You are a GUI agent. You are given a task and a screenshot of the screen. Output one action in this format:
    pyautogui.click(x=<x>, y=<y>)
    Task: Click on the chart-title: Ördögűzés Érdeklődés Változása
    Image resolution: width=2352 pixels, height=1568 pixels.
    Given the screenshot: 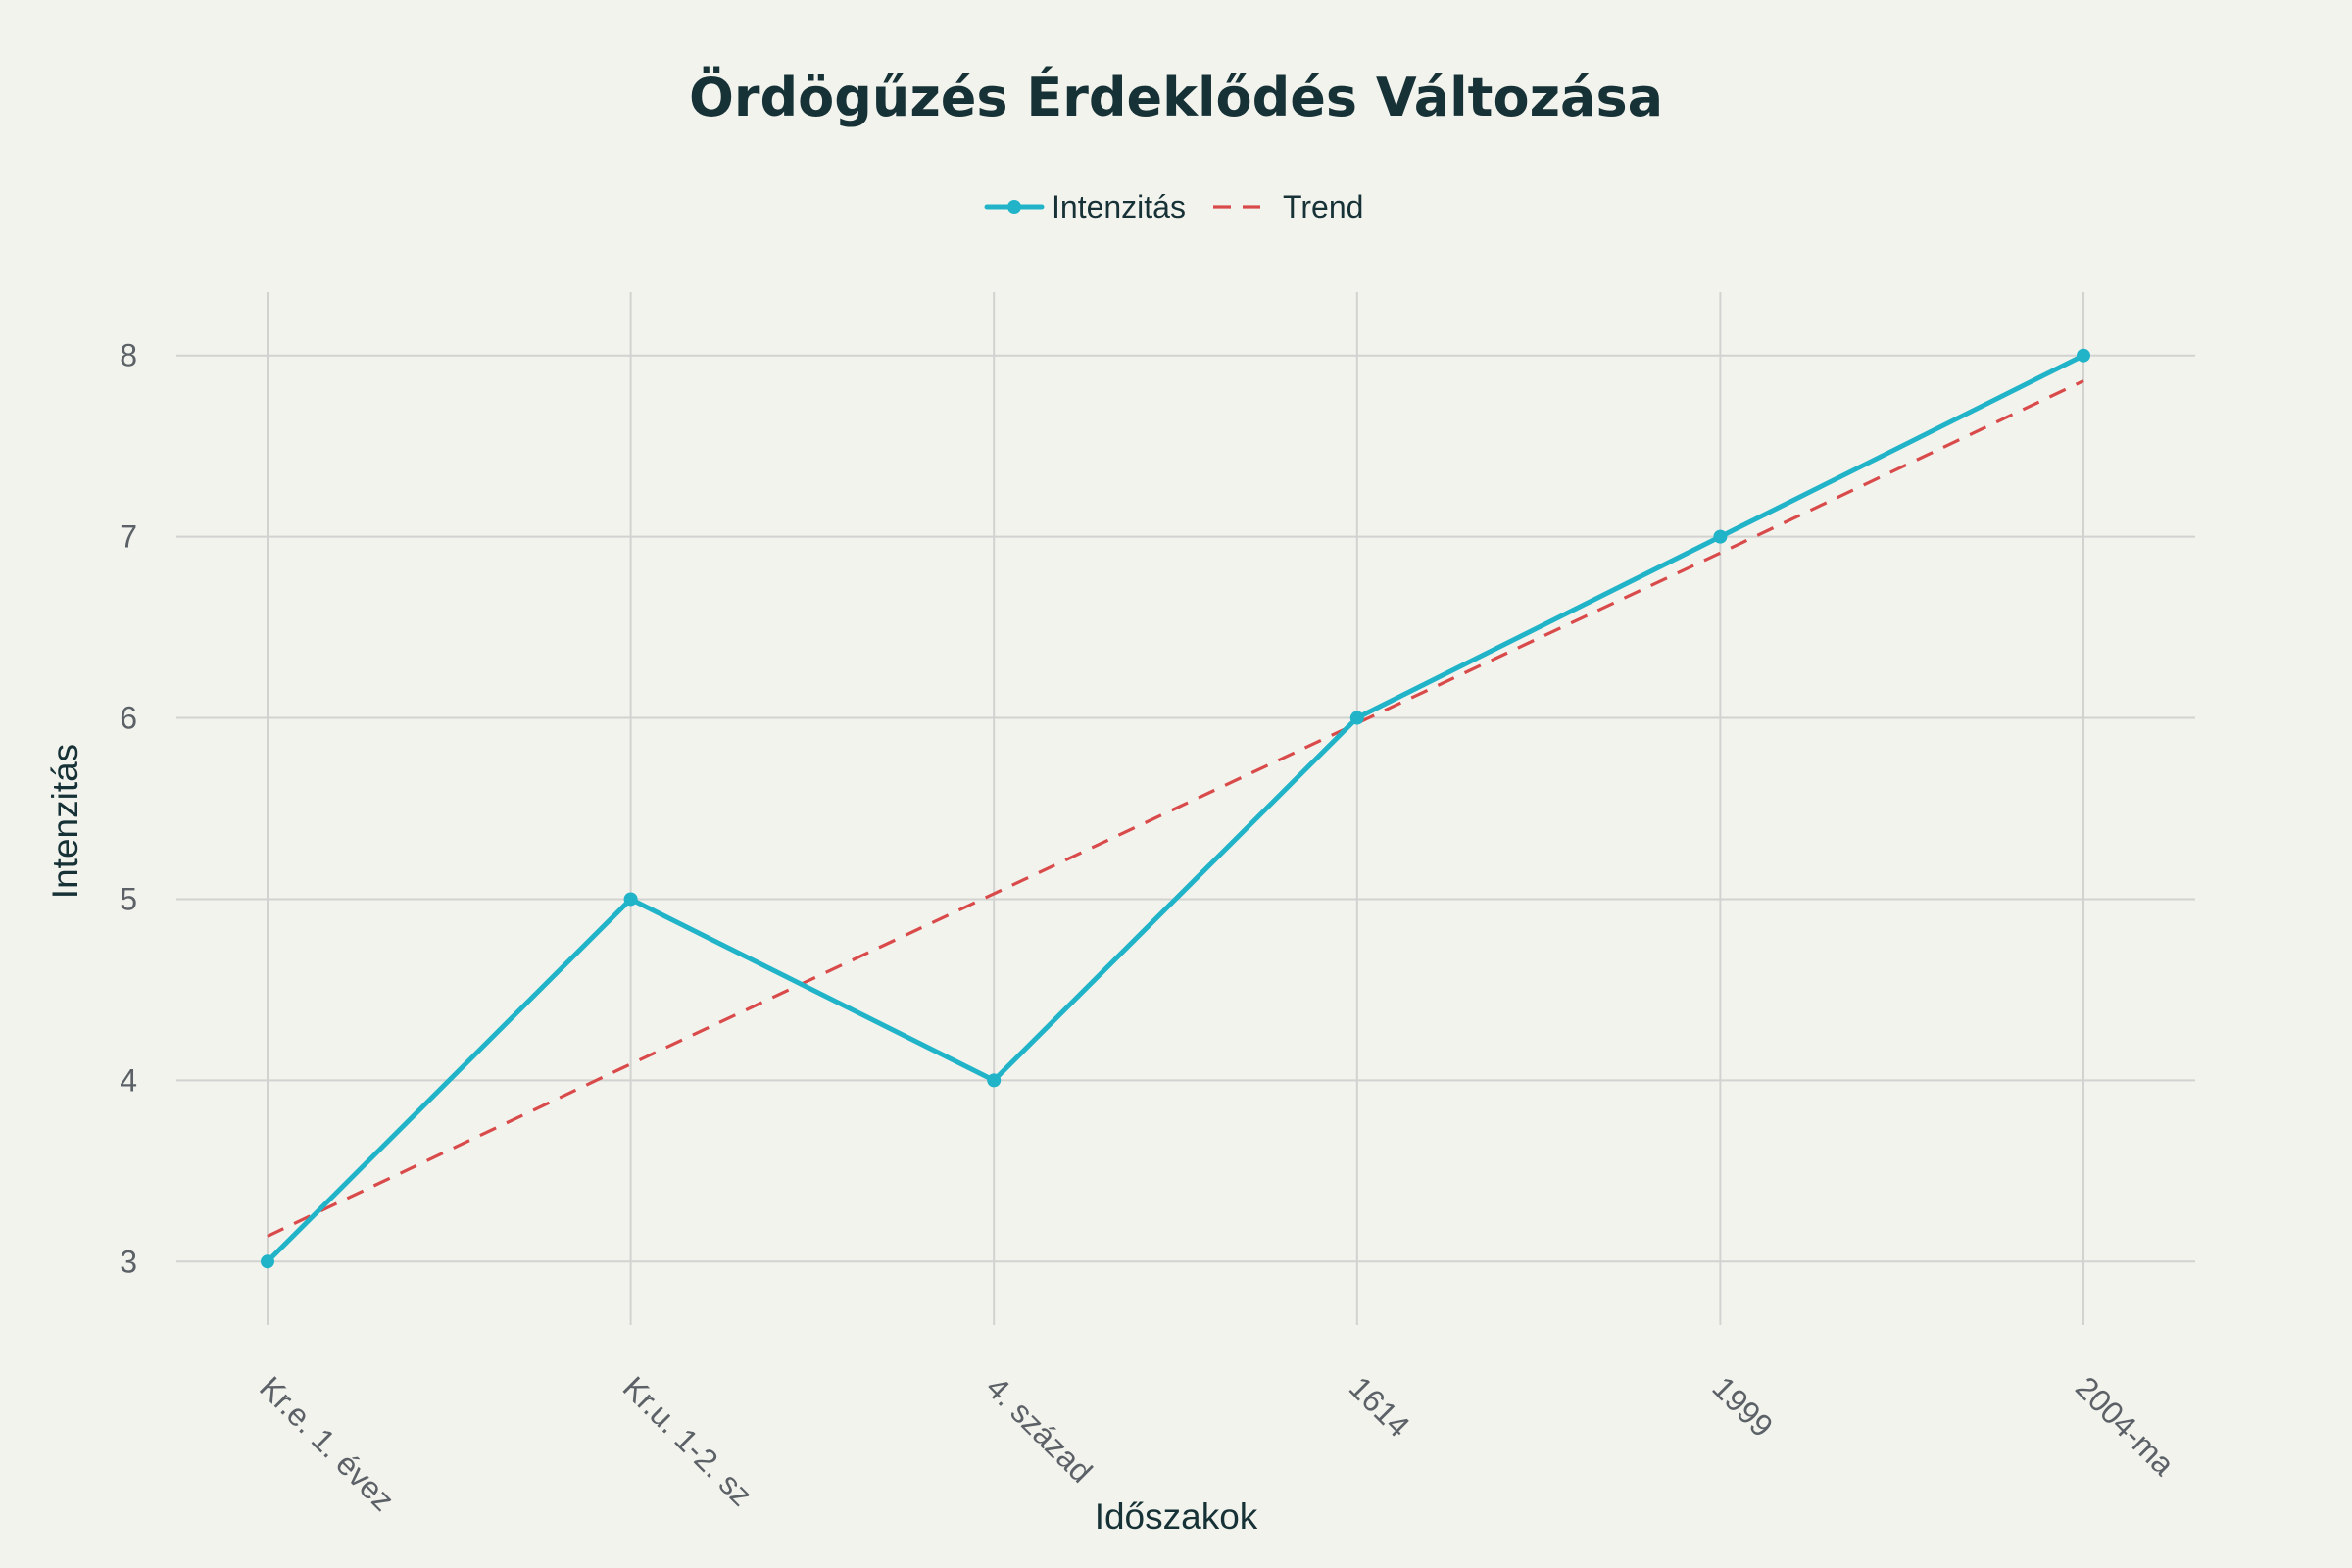 What is the action you would take?
    pyautogui.click(x=1176, y=97)
    